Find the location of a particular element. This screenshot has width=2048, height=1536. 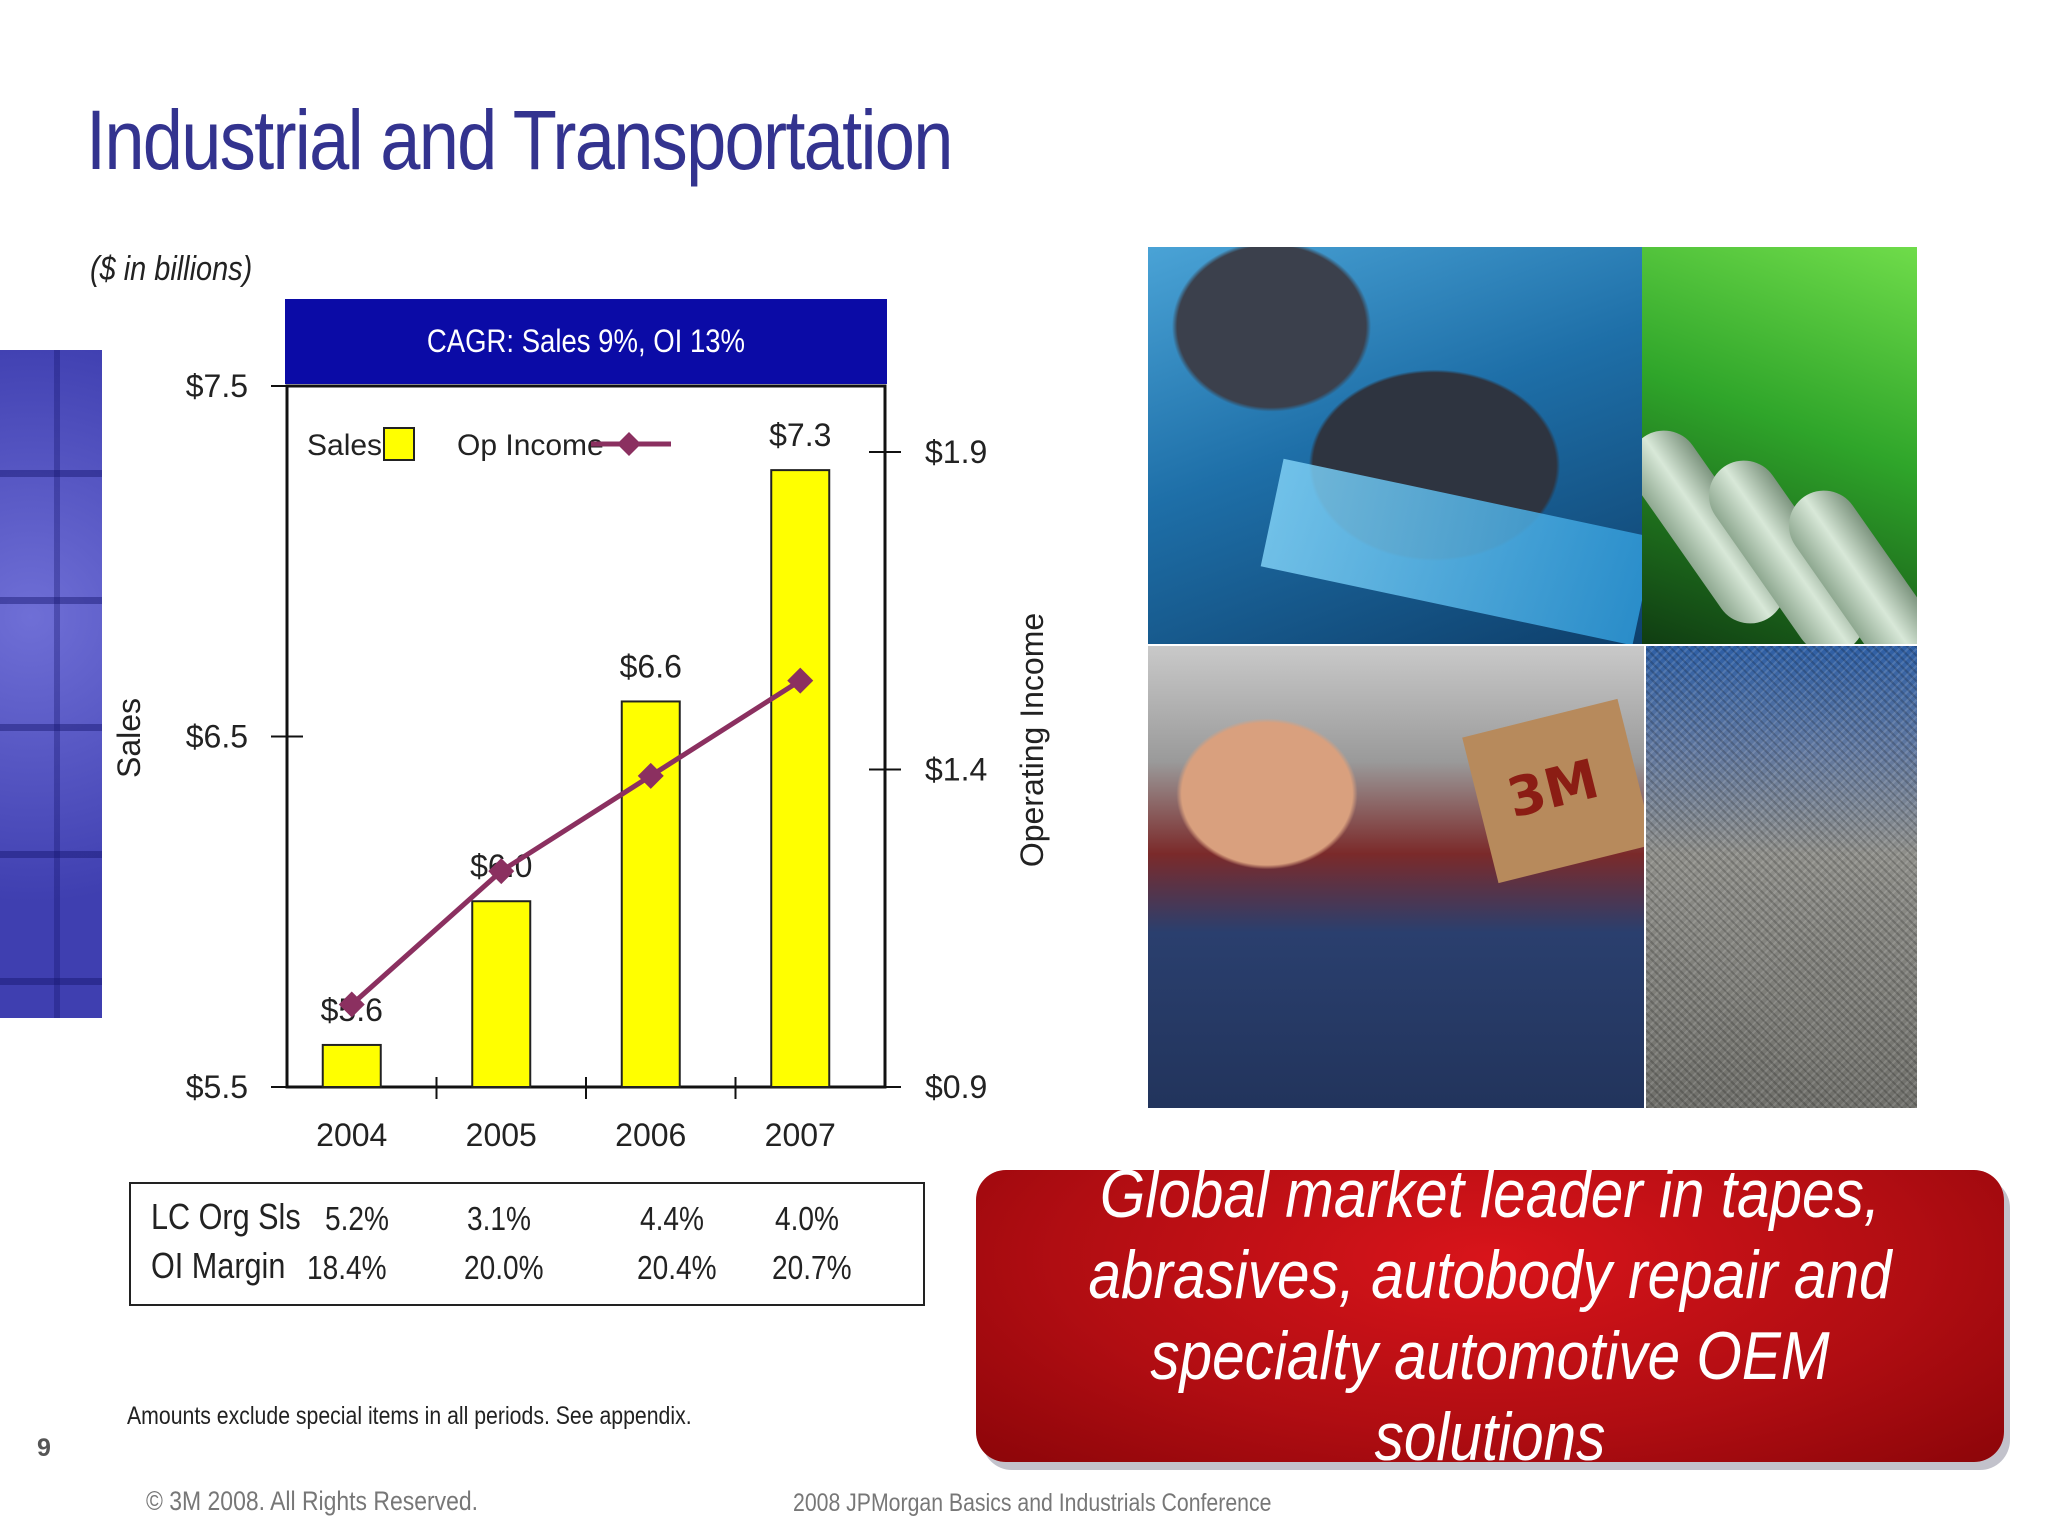

box-logo-text: 3M is located at coordinates (1553, 789).